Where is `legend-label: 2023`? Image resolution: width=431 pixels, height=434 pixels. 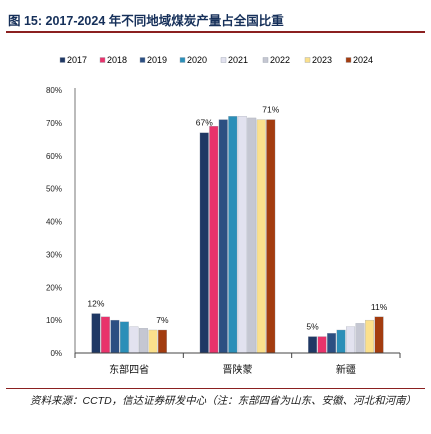
legend-label: 2023 is located at coordinates (322, 60).